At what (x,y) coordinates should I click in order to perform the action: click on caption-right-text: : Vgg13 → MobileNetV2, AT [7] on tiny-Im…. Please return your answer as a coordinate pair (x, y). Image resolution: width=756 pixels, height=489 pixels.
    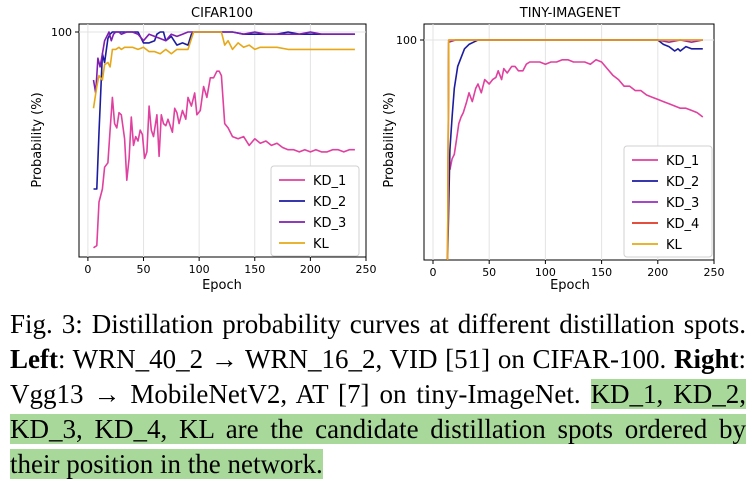
    Looking at the image, I should click on (378, 376).